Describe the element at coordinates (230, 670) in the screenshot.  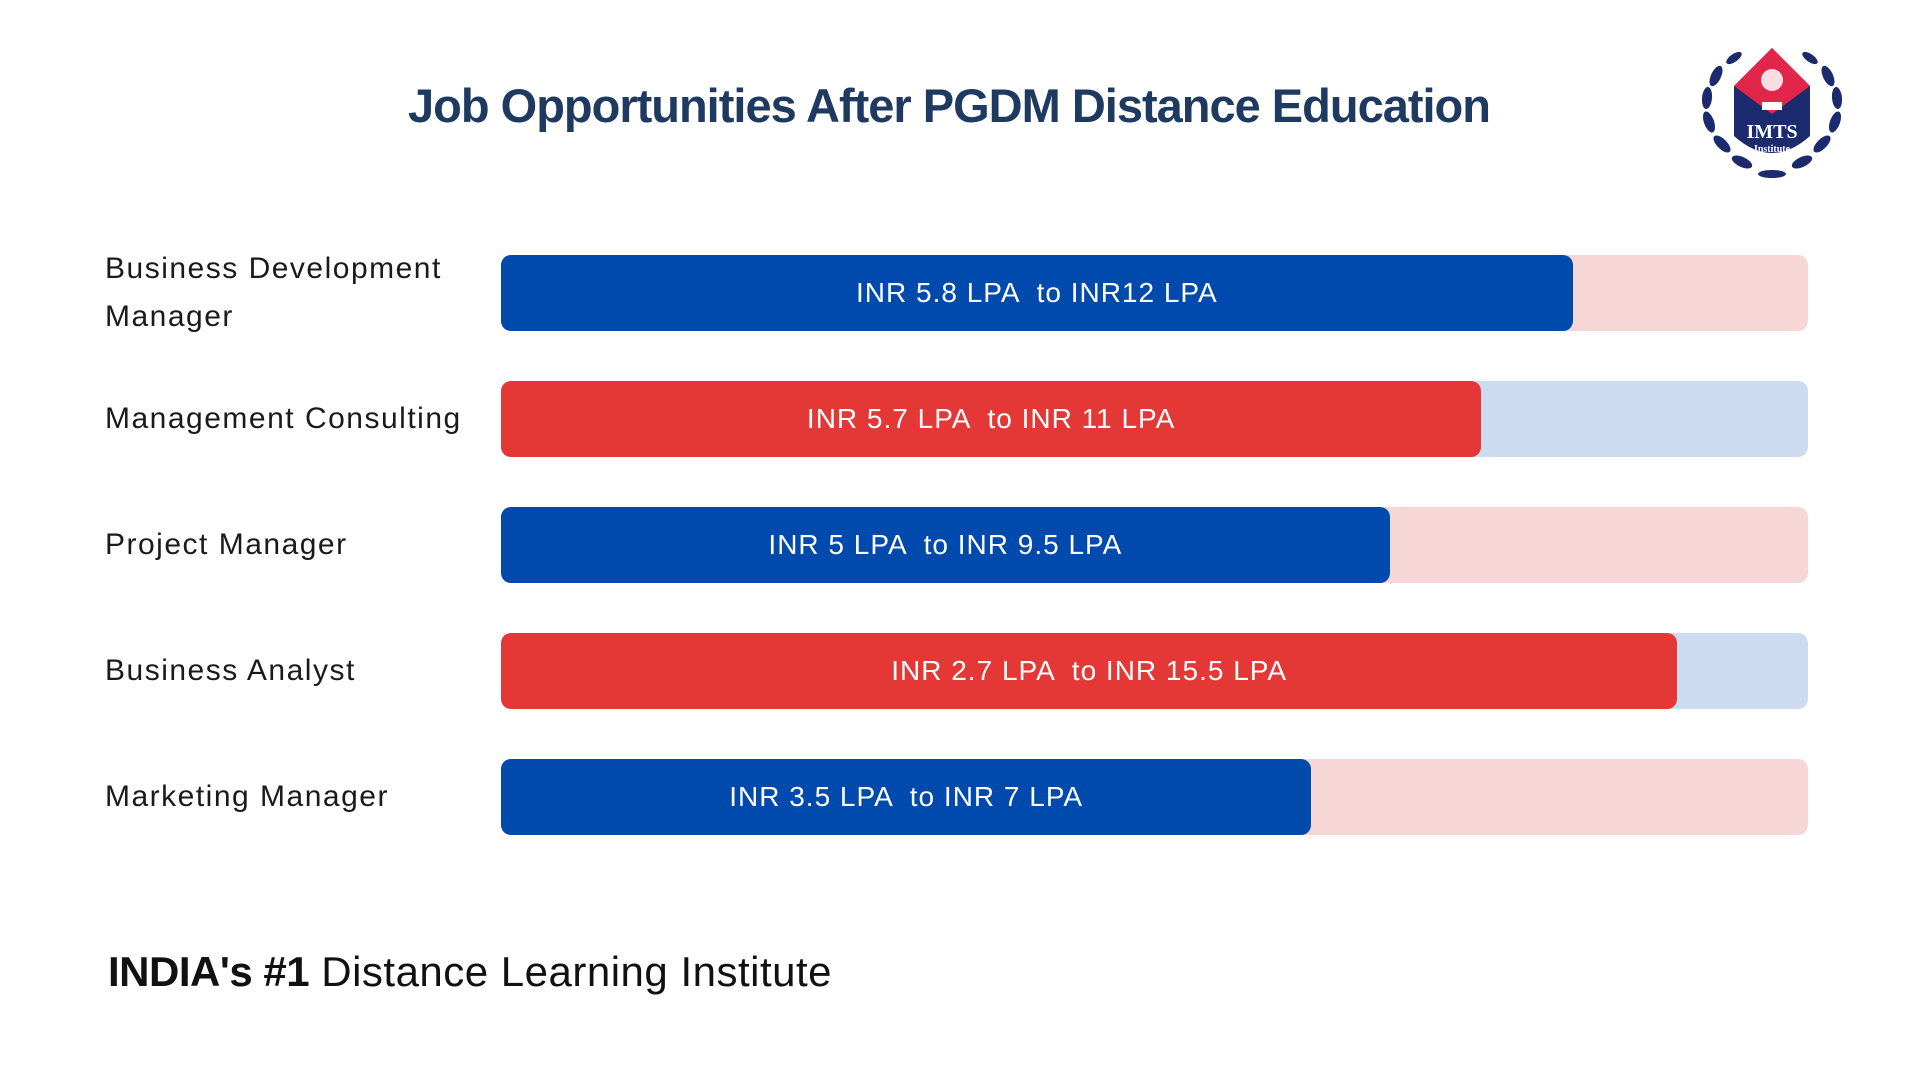
I see `category-label: Business Analyst` at that location.